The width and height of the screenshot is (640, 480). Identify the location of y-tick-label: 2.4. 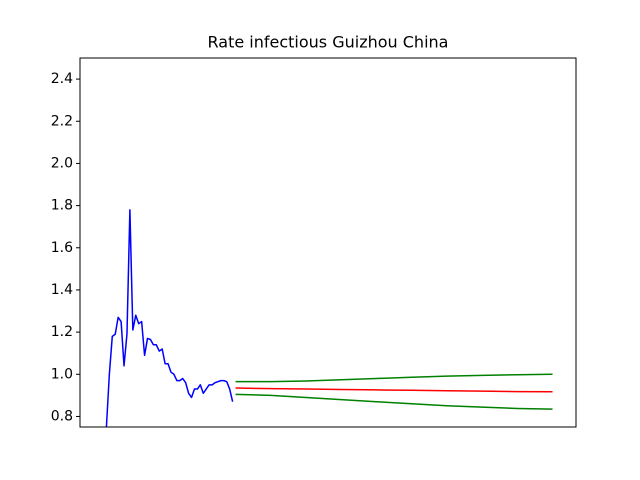
(62, 79).